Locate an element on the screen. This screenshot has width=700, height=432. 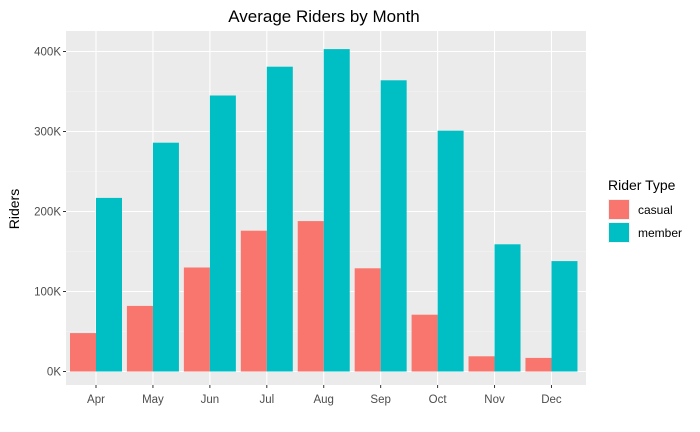
bar-casual-nov is located at coordinates (481, 364).